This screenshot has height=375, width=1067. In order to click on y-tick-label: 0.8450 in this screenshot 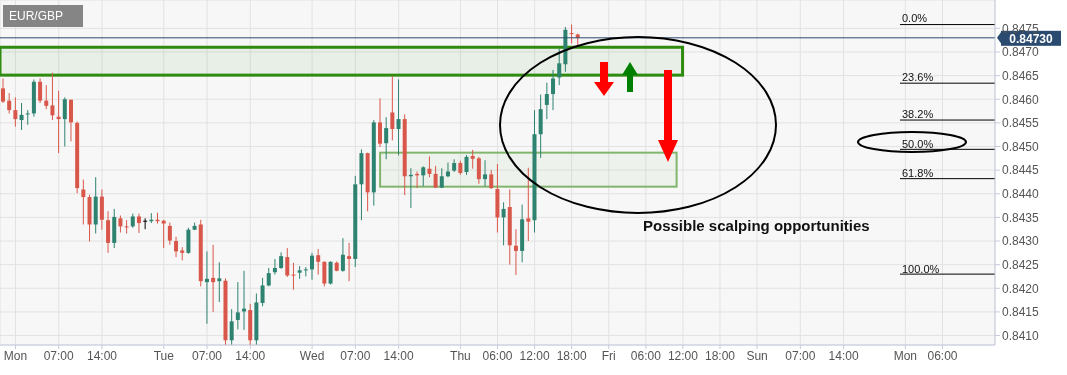, I will do `click(1021, 146)`.